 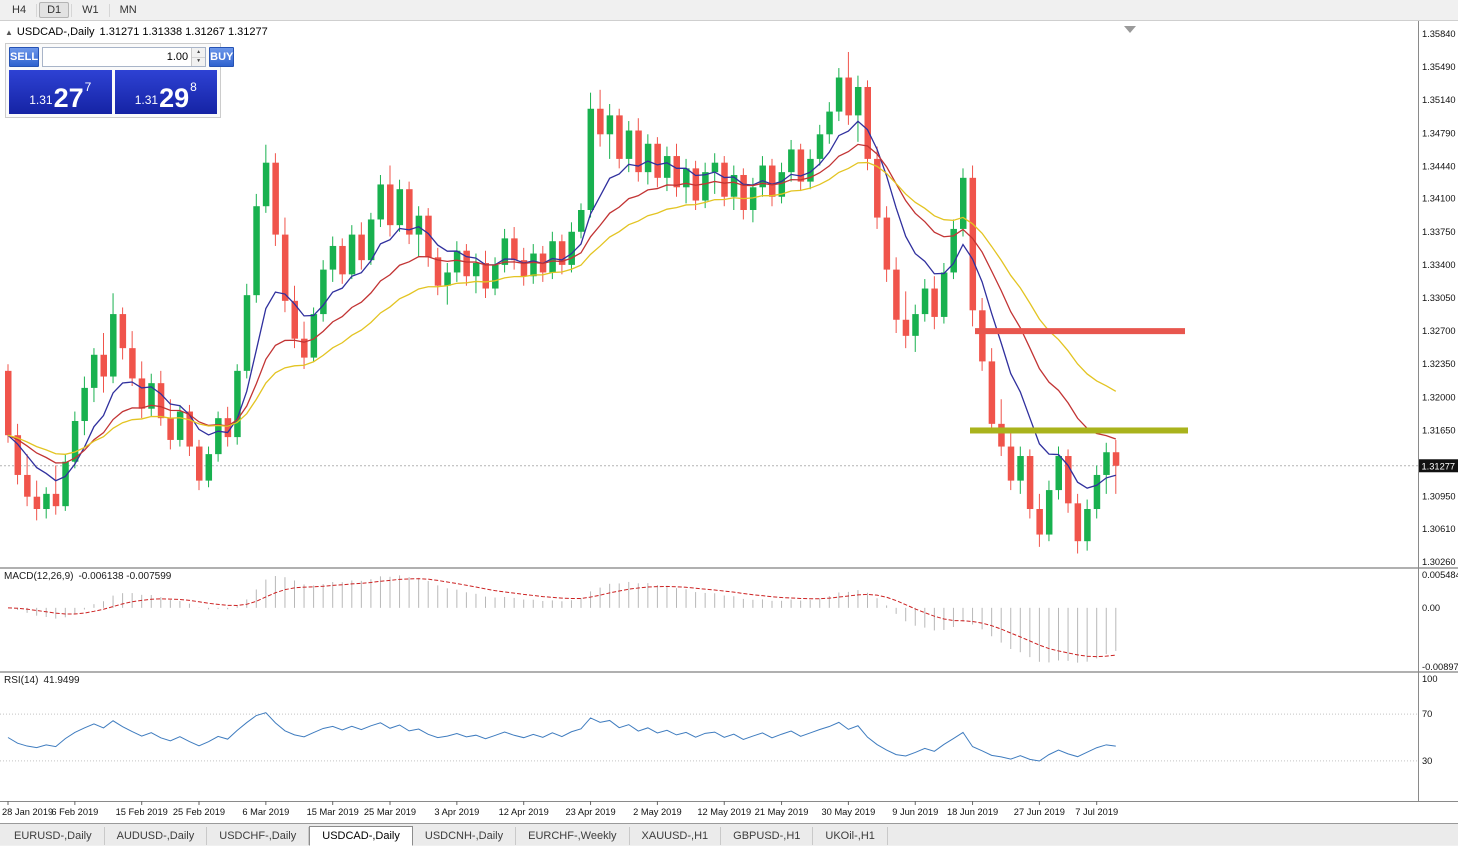 I want to click on timeframe-button-w1: W1, so click(x=90, y=10).